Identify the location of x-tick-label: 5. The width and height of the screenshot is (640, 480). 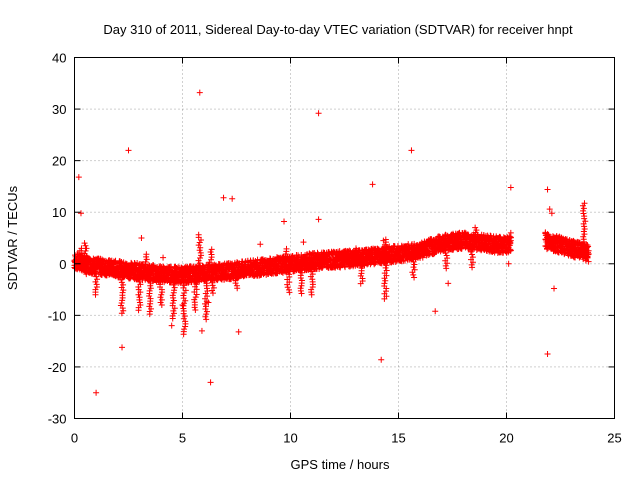
(182, 438).